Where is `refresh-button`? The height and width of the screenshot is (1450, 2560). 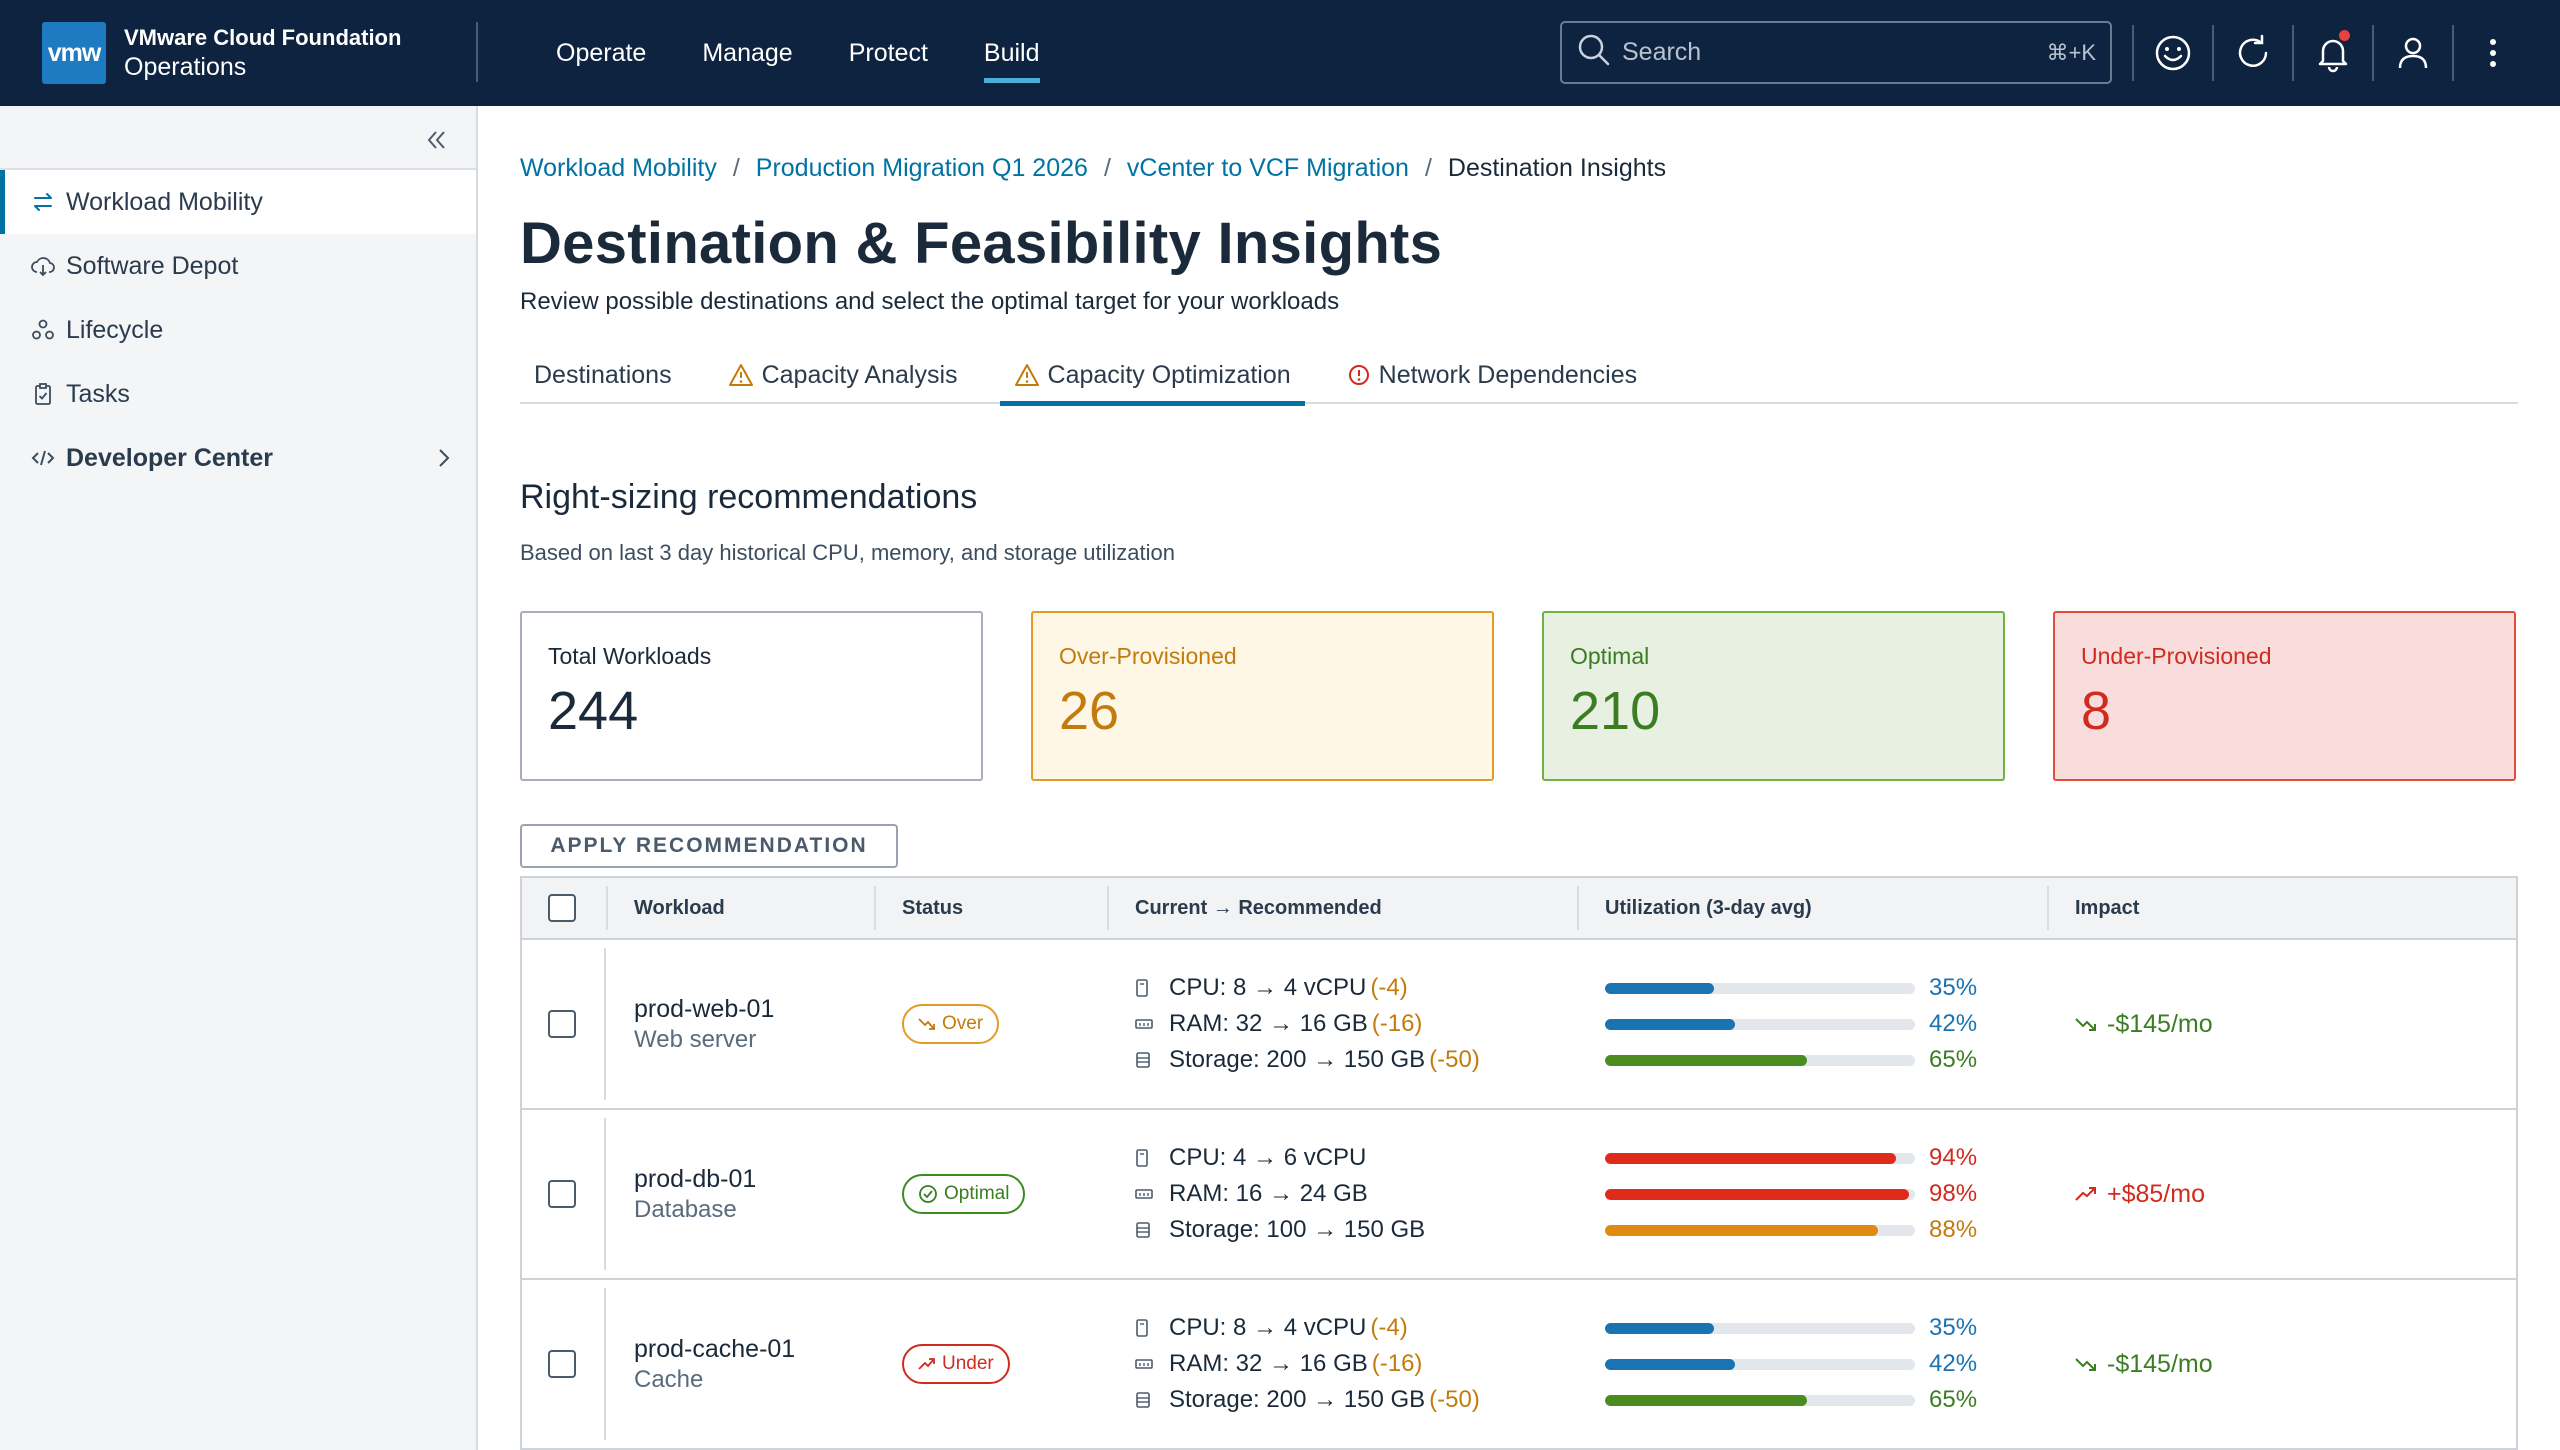
refresh-button is located at coordinates (2253, 53).